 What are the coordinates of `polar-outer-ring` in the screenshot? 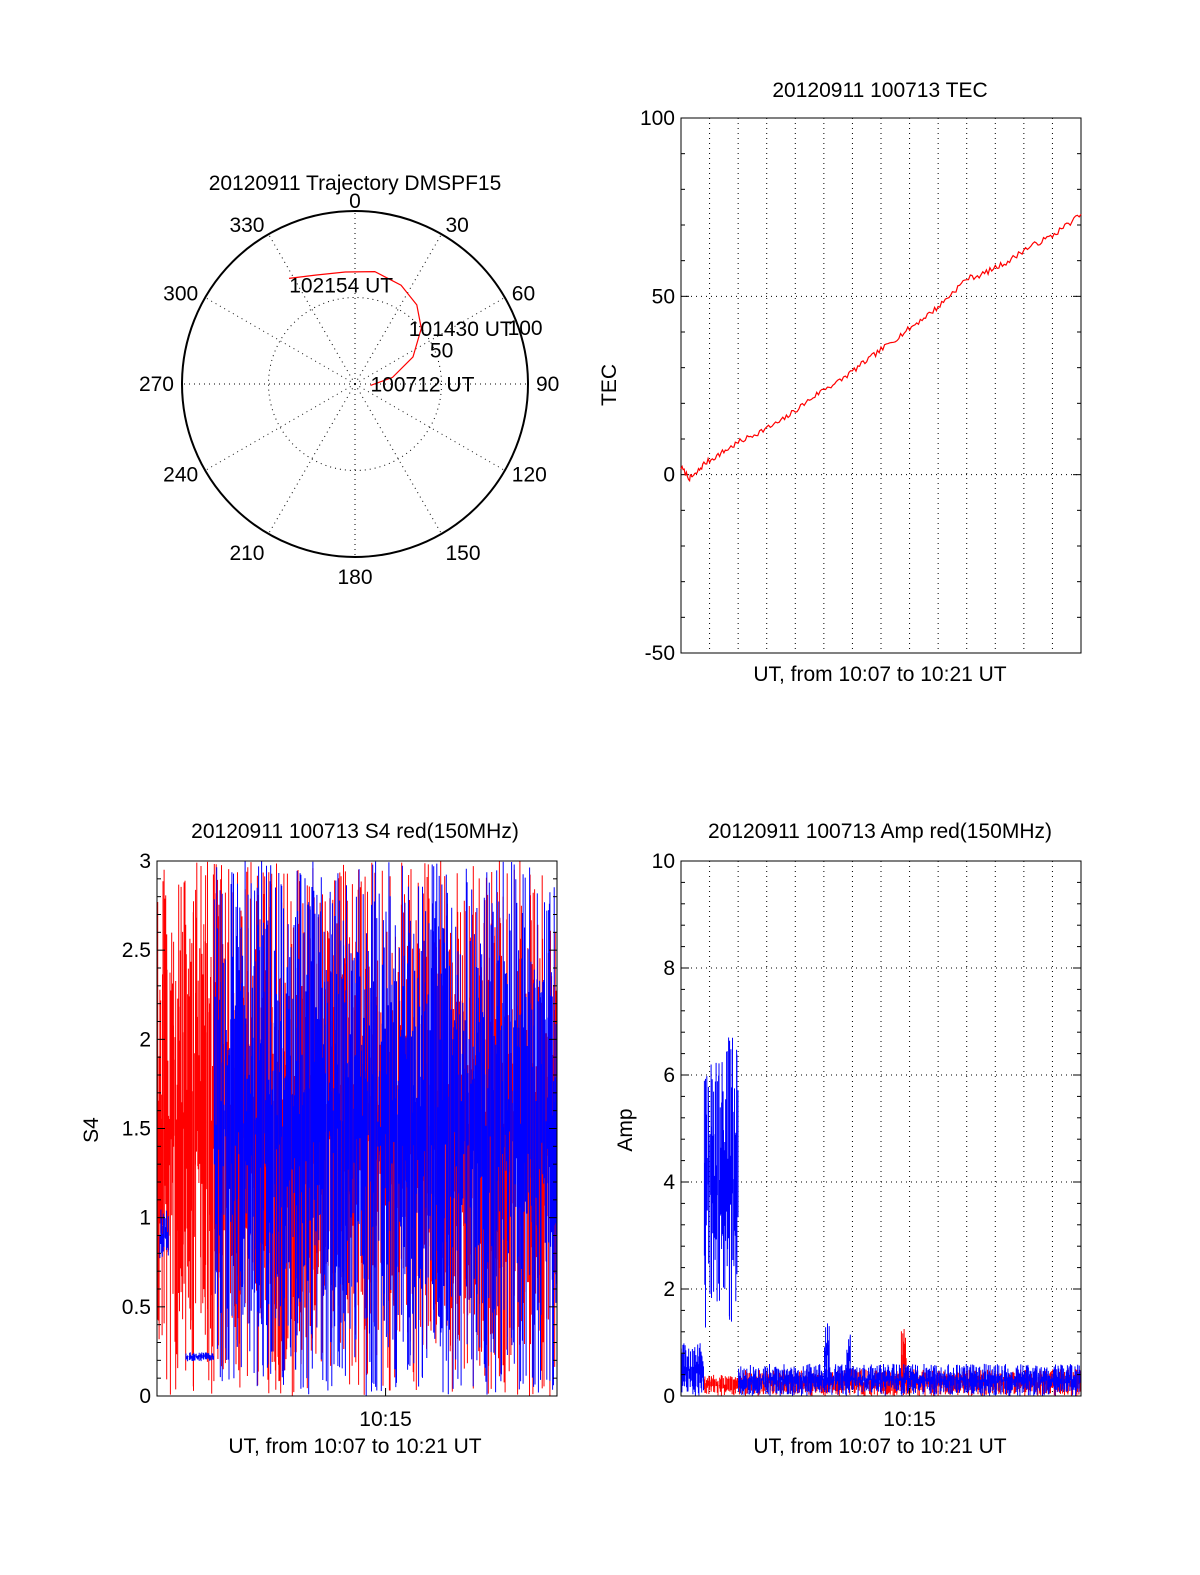 It's located at (355, 384).